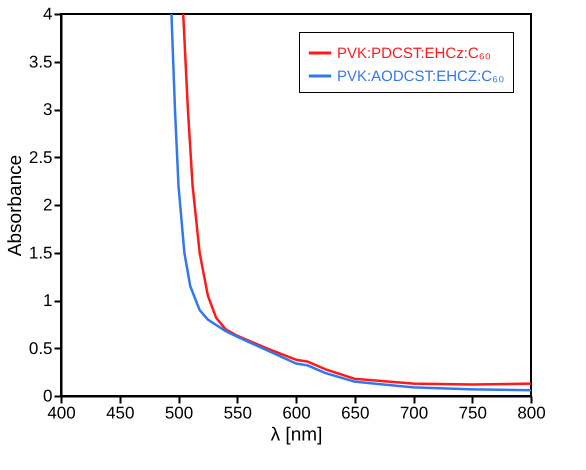 The image size is (586, 470). Describe the element at coordinates (120, 413) in the screenshot. I see `x-tick-label: 450` at that location.